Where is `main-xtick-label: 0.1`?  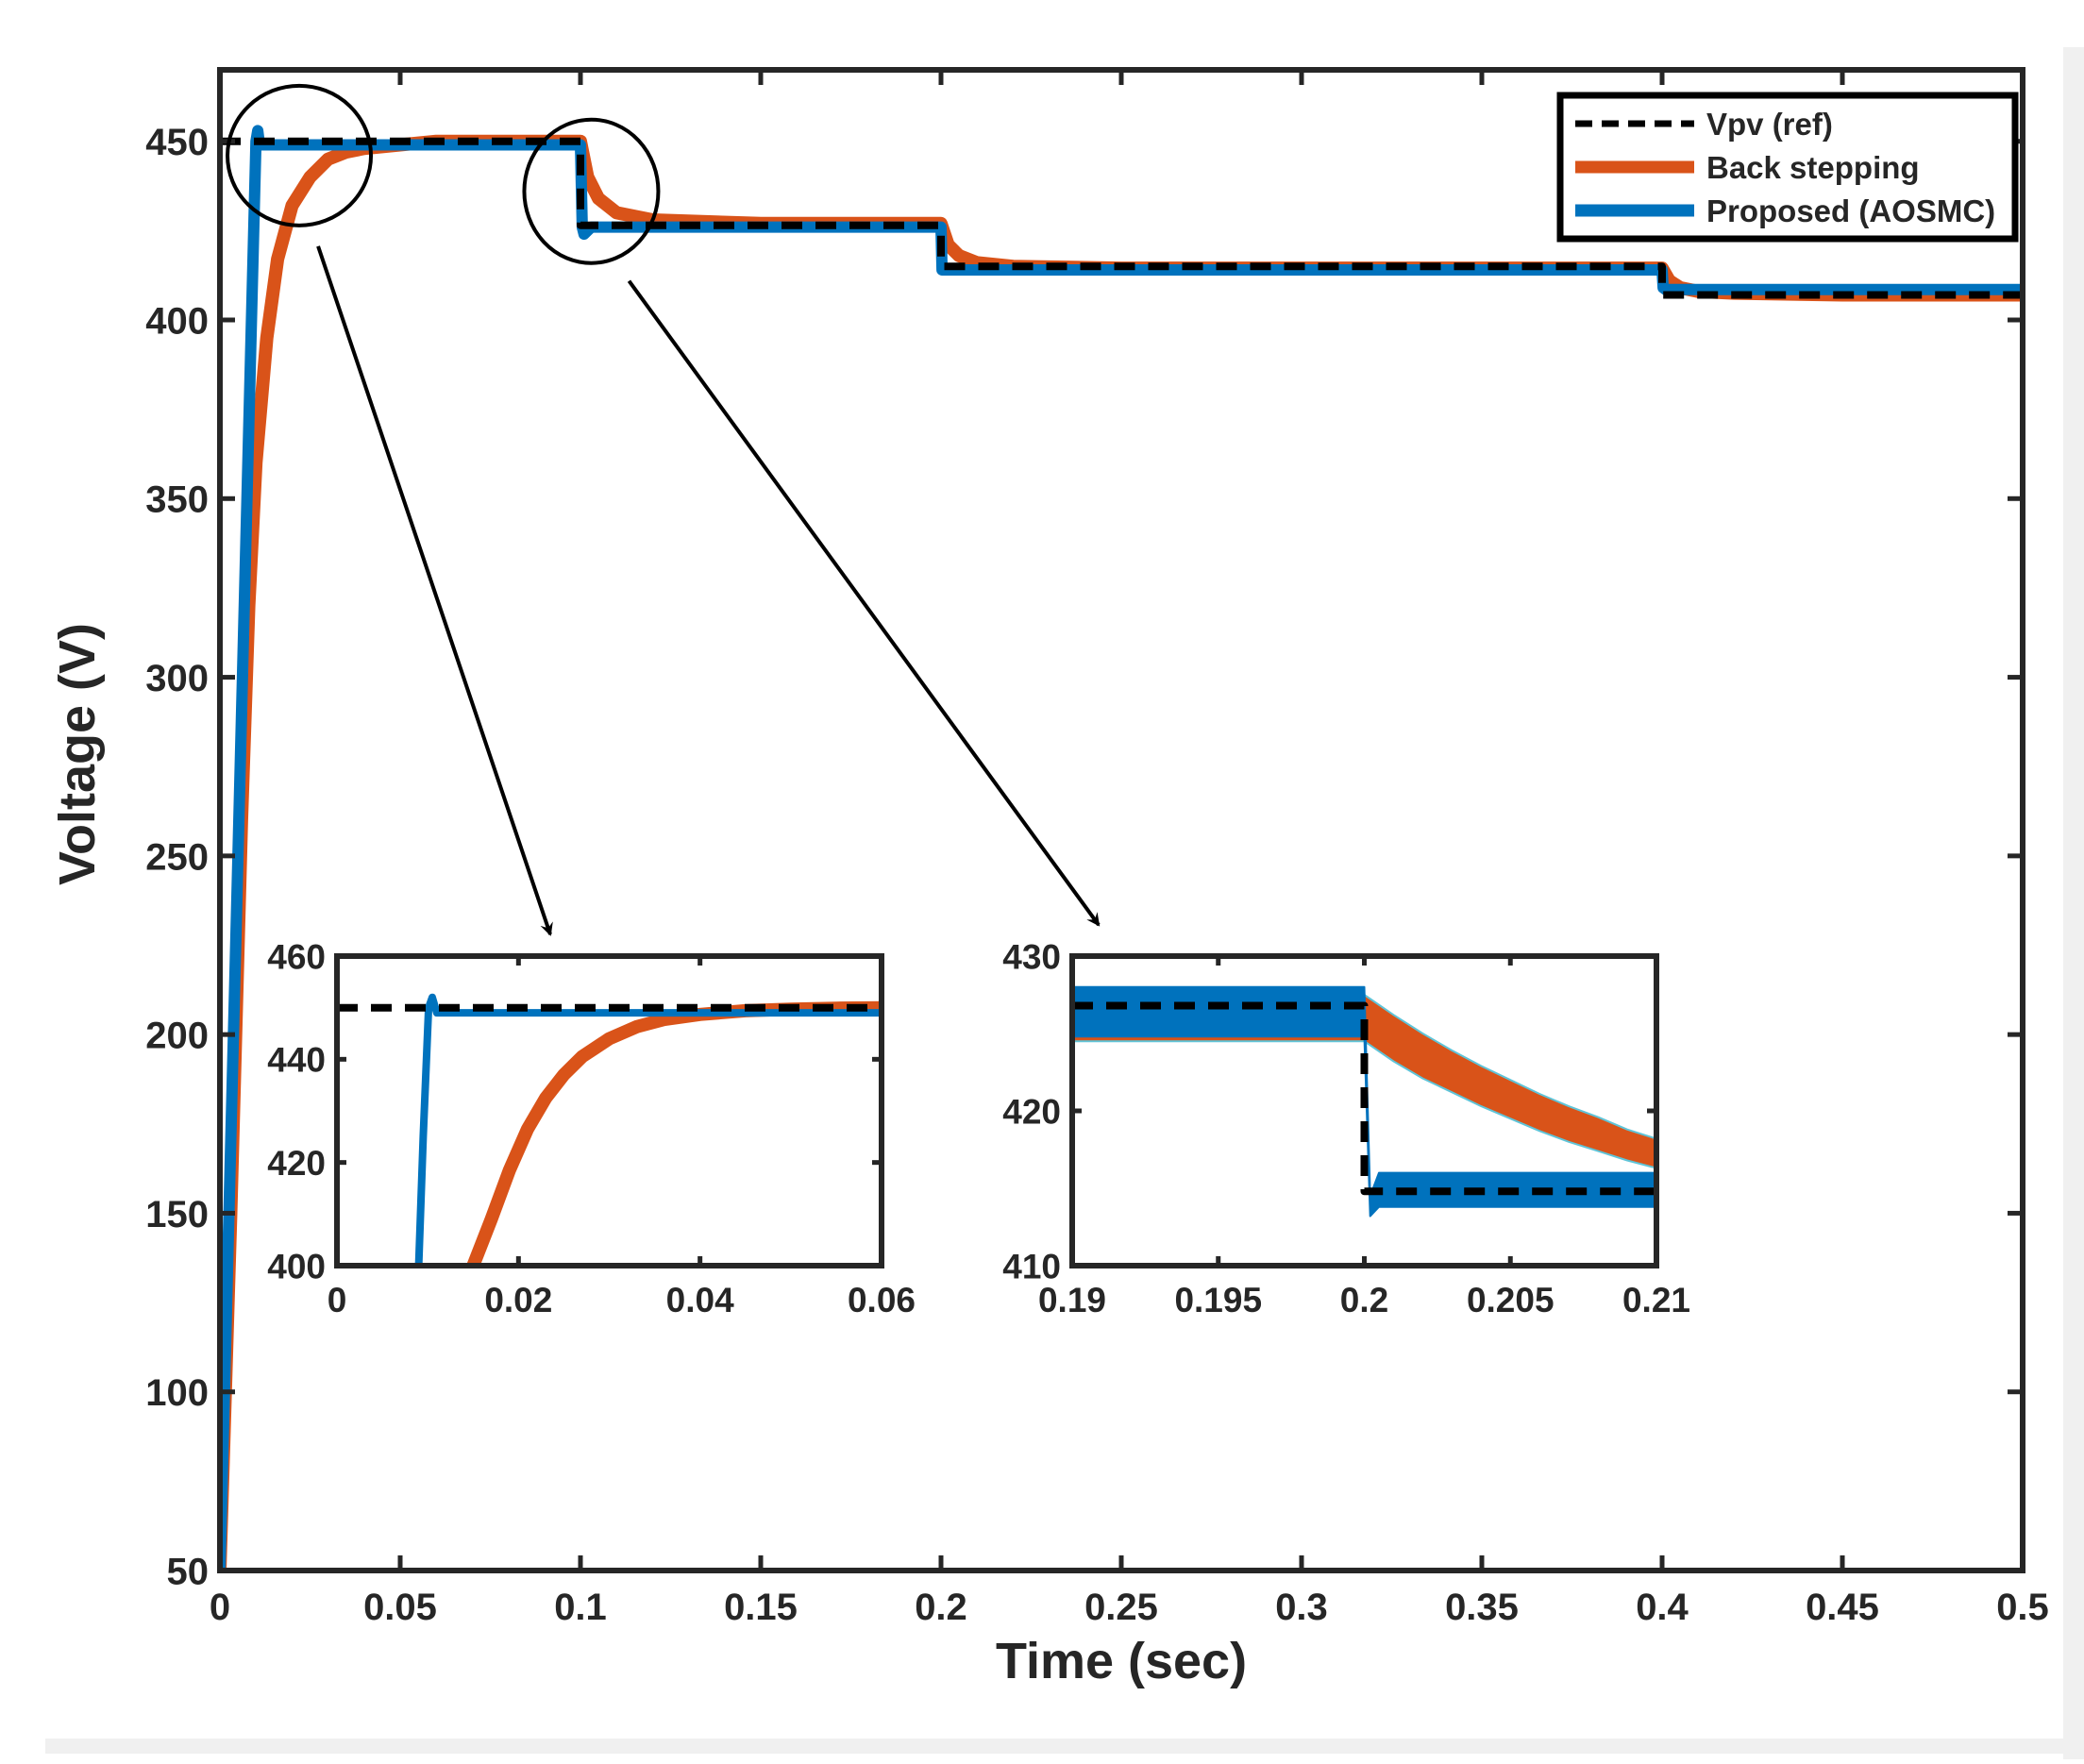
main-xtick-label: 0.1 is located at coordinates (581, 1607).